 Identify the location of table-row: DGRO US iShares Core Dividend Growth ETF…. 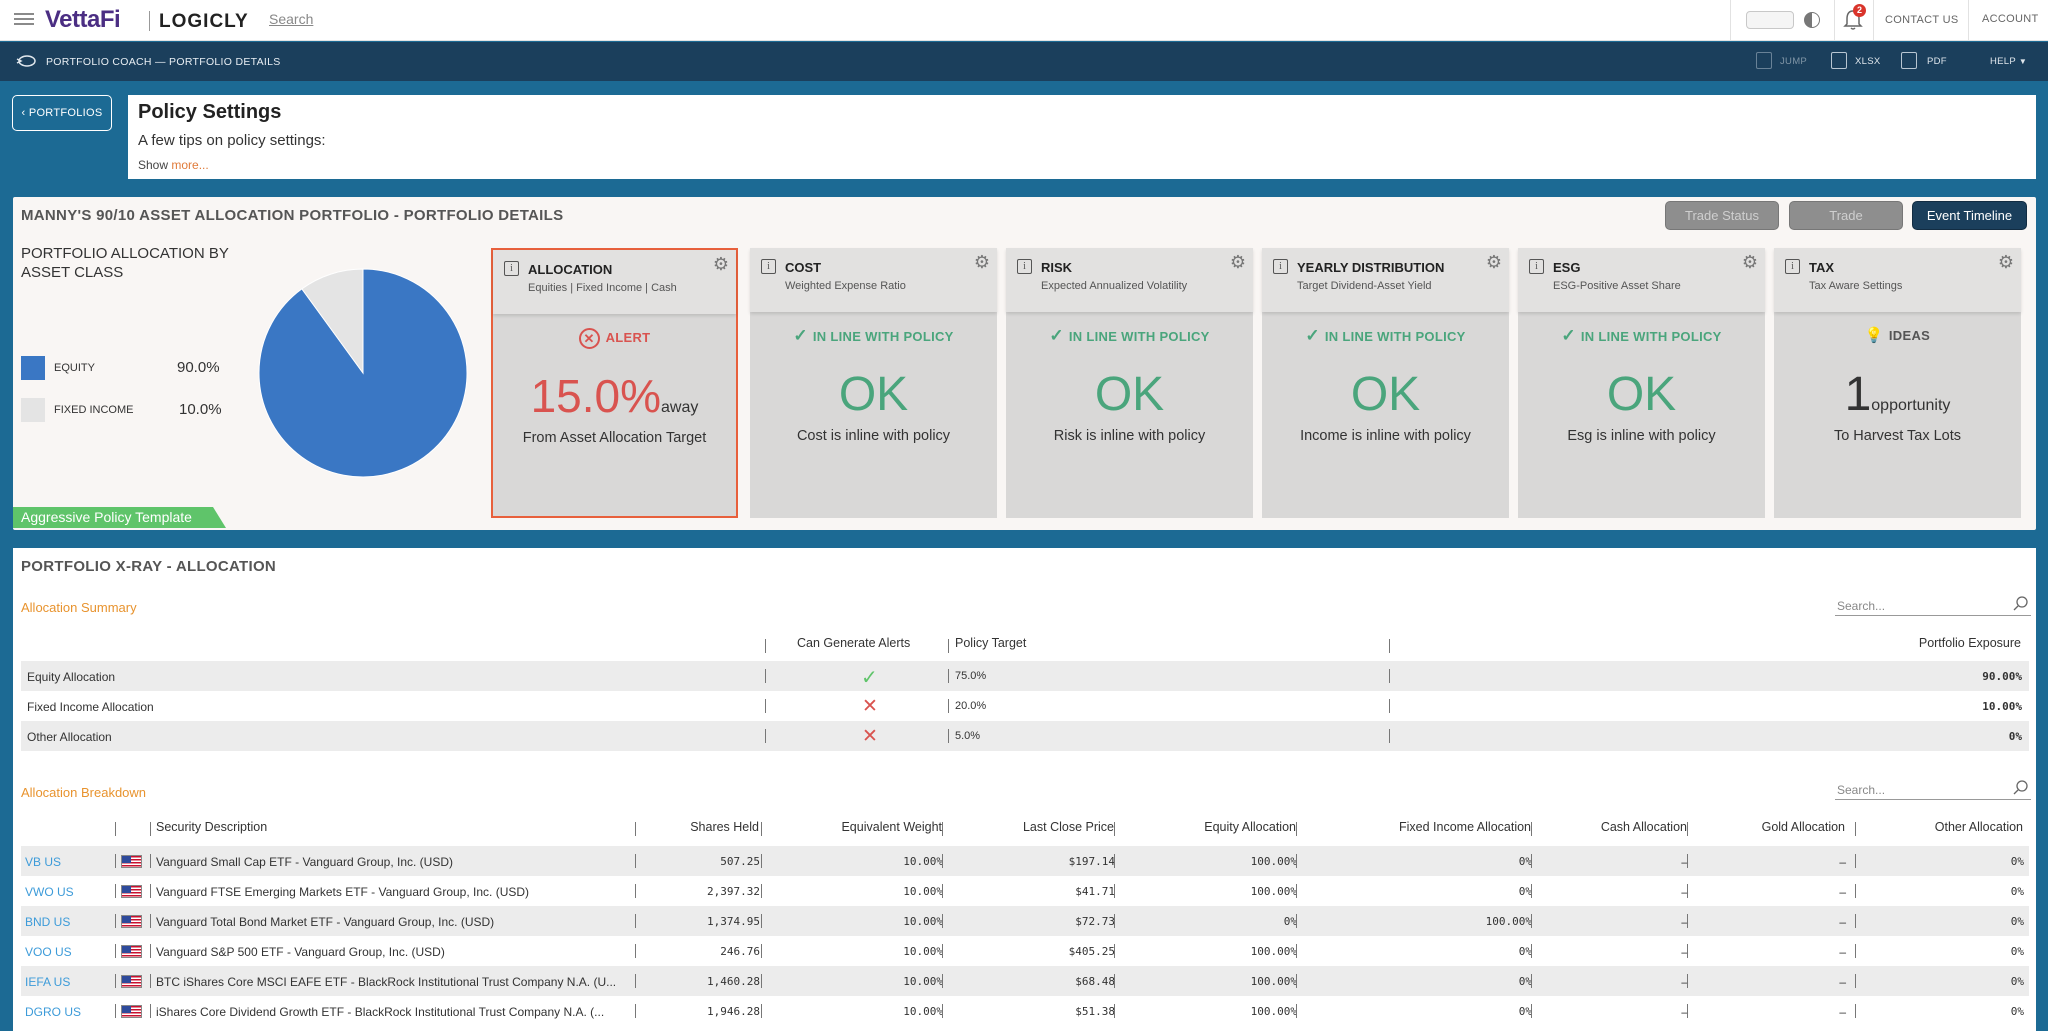
(1025, 1011).